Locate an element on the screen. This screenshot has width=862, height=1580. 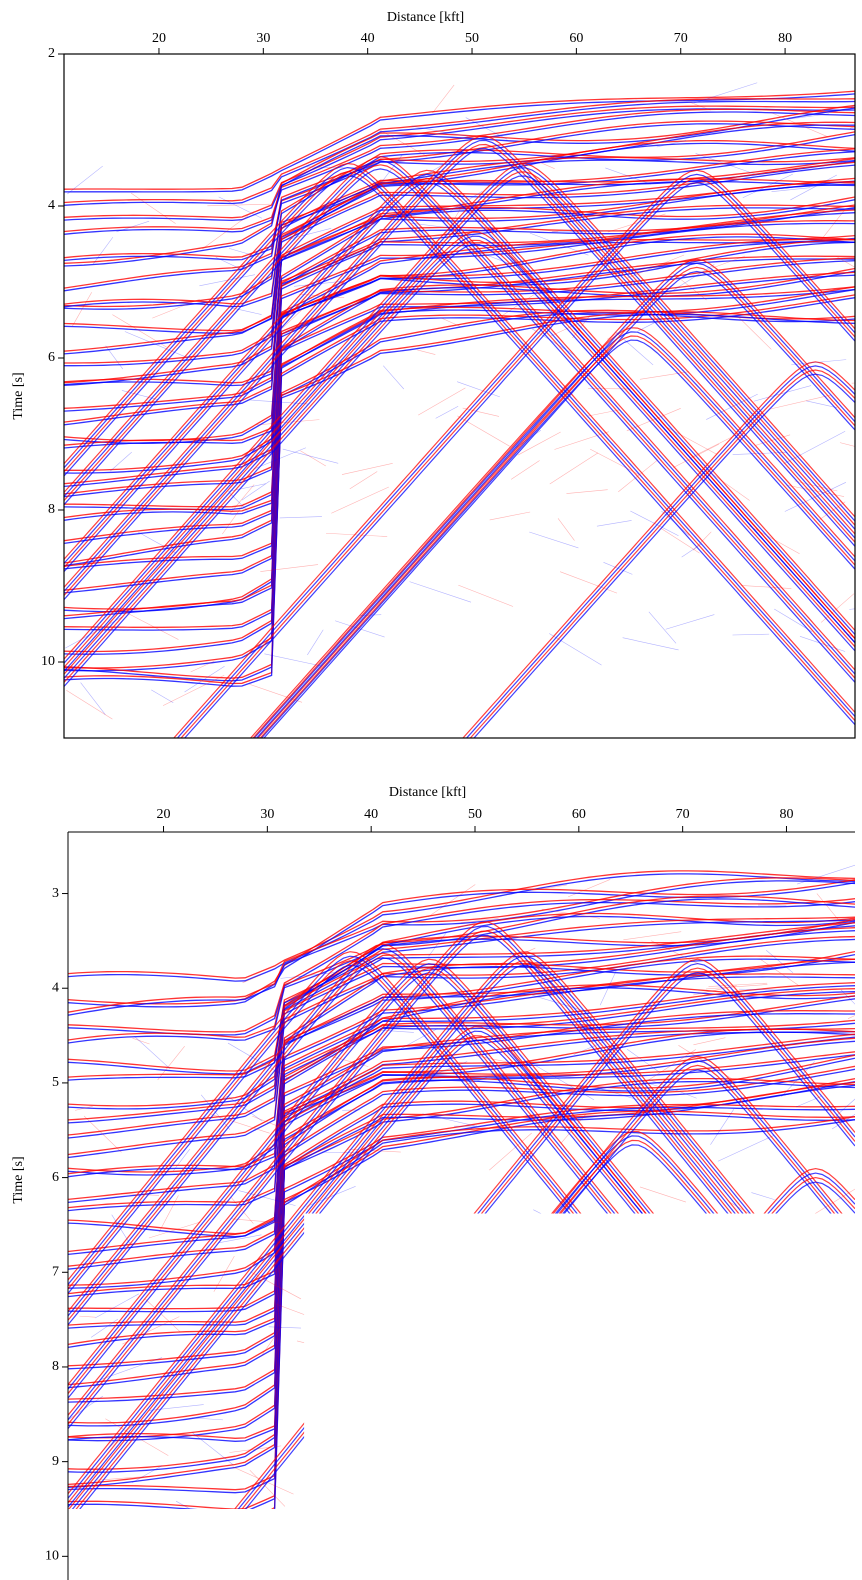
y-tick-label: 6 is located at coordinates (51, 357).